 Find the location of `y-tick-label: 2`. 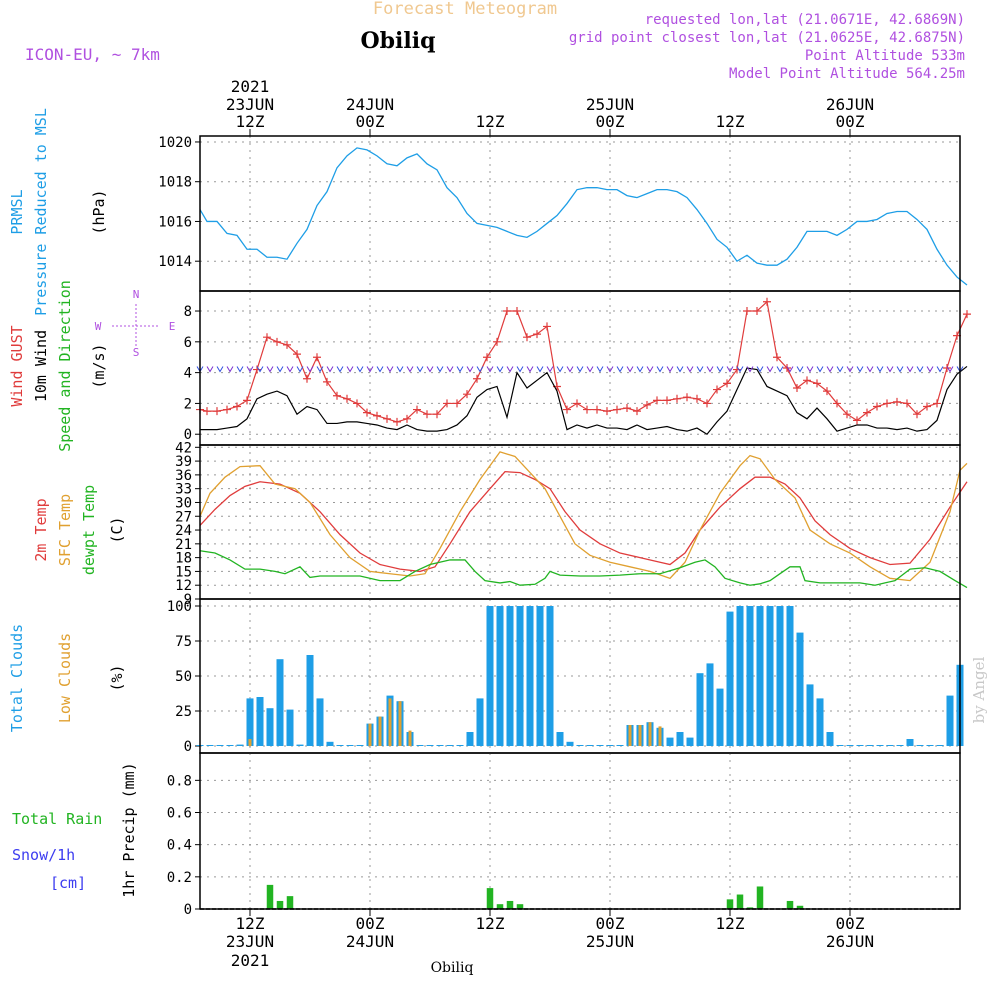

y-tick-label: 2 is located at coordinates (188, 404).